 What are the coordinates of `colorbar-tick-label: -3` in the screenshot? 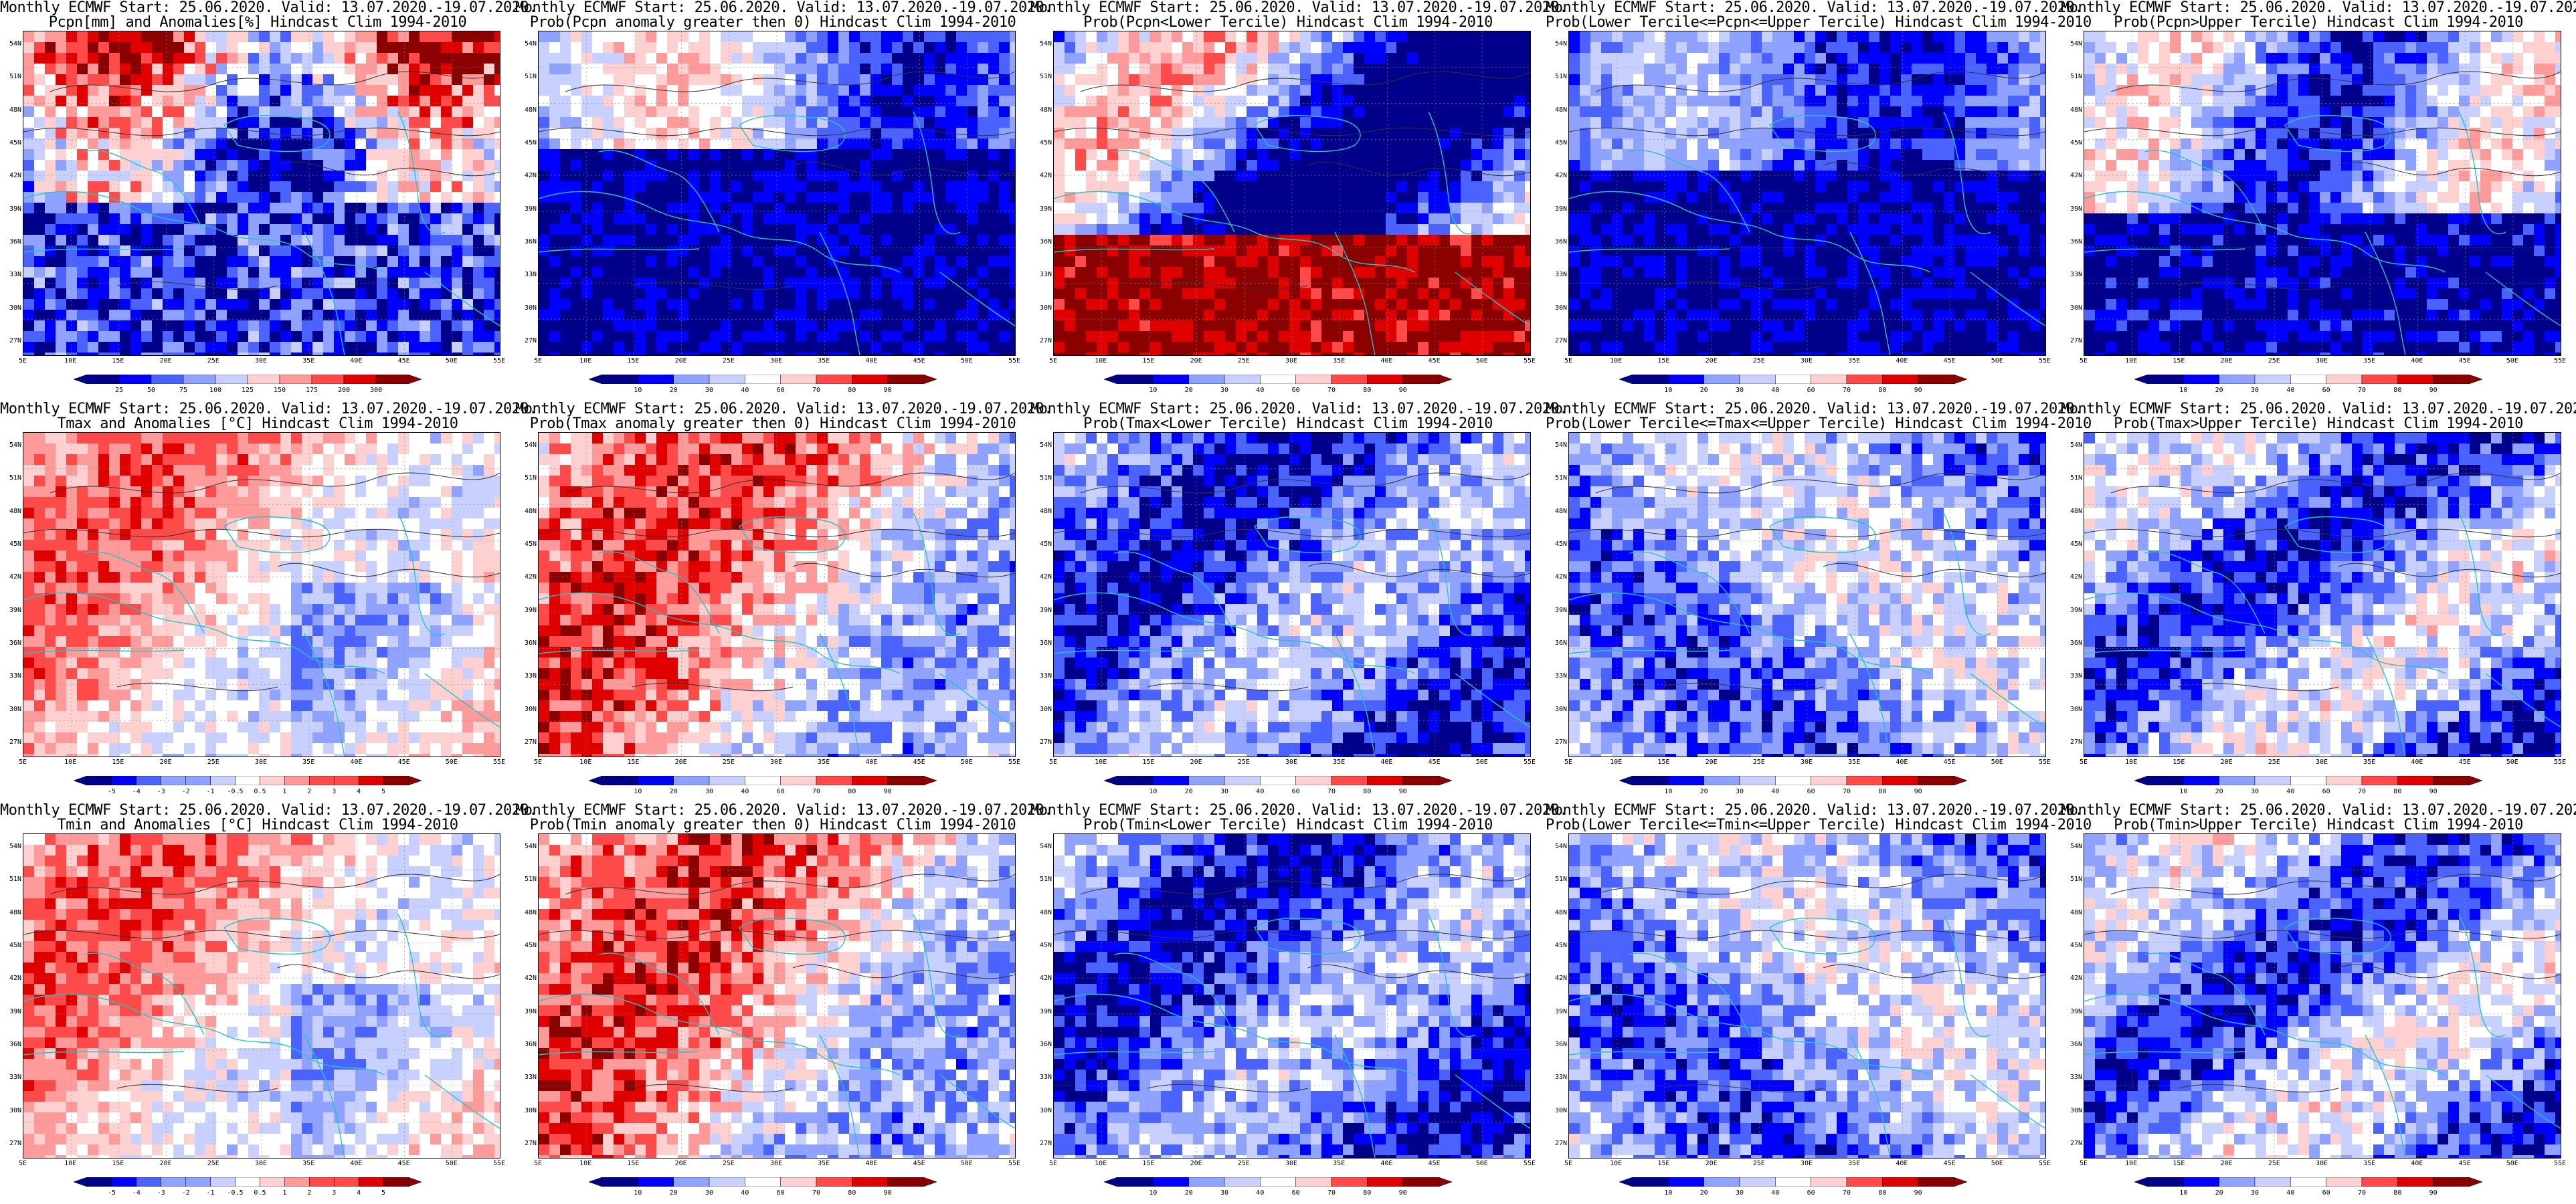 It's located at (161, 1193).